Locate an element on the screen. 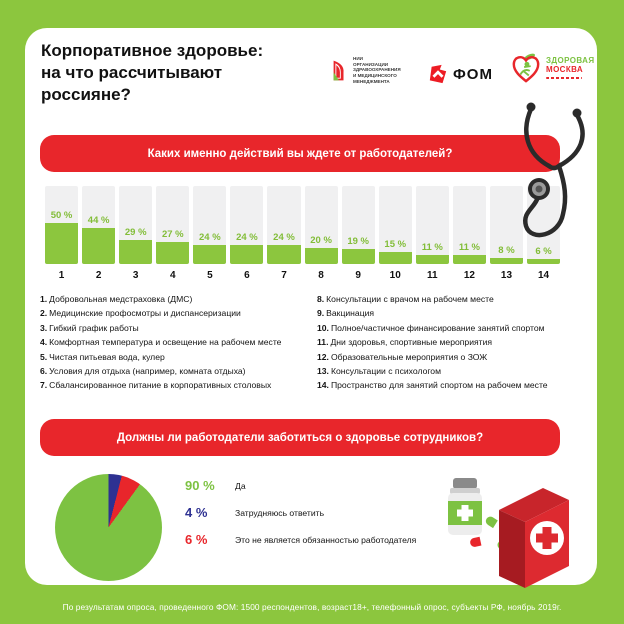 The image size is (624, 624). bar-track: 50 % is located at coordinates (62, 225).